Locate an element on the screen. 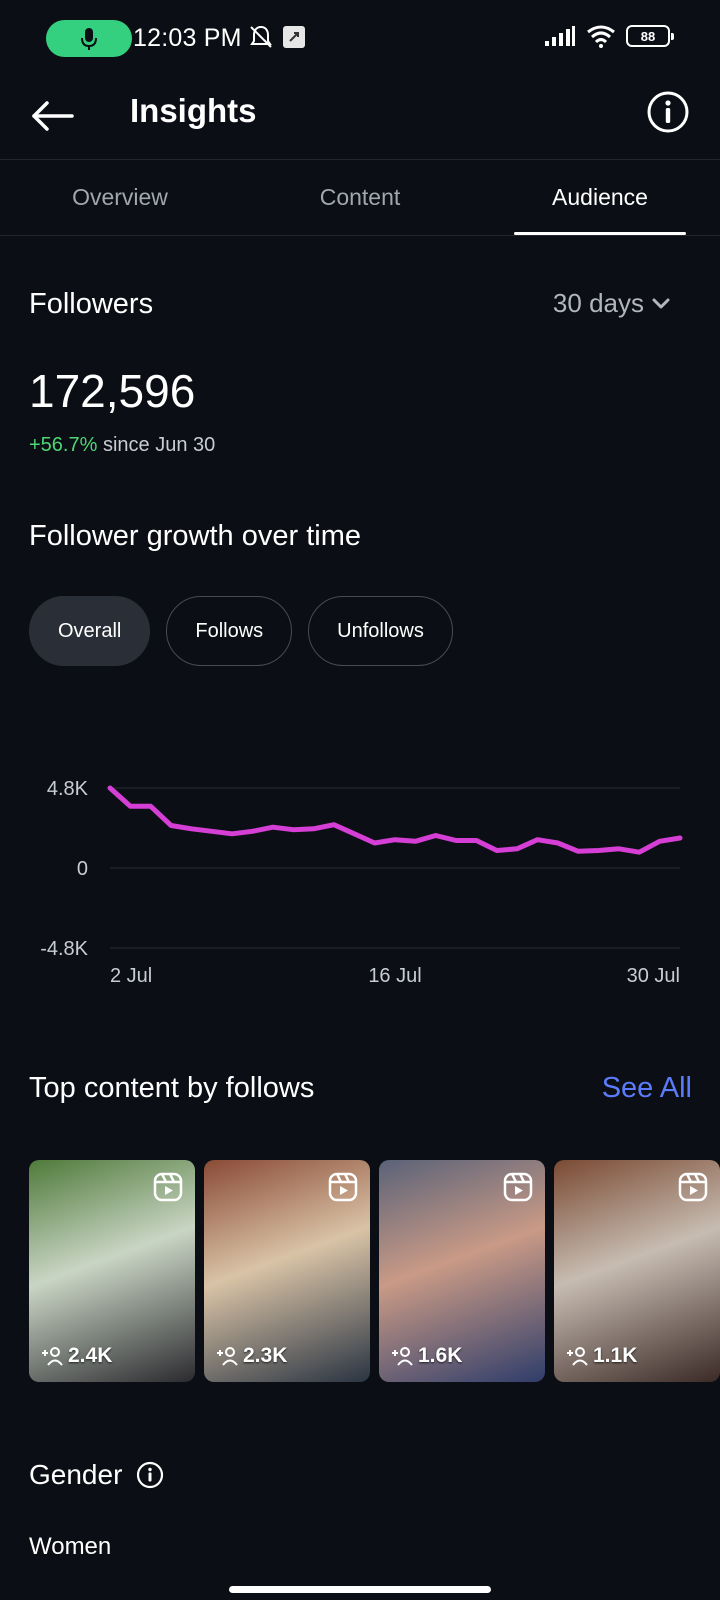 The height and width of the screenshot is (1600, 720). info-button is located at coordinates (668, 112).